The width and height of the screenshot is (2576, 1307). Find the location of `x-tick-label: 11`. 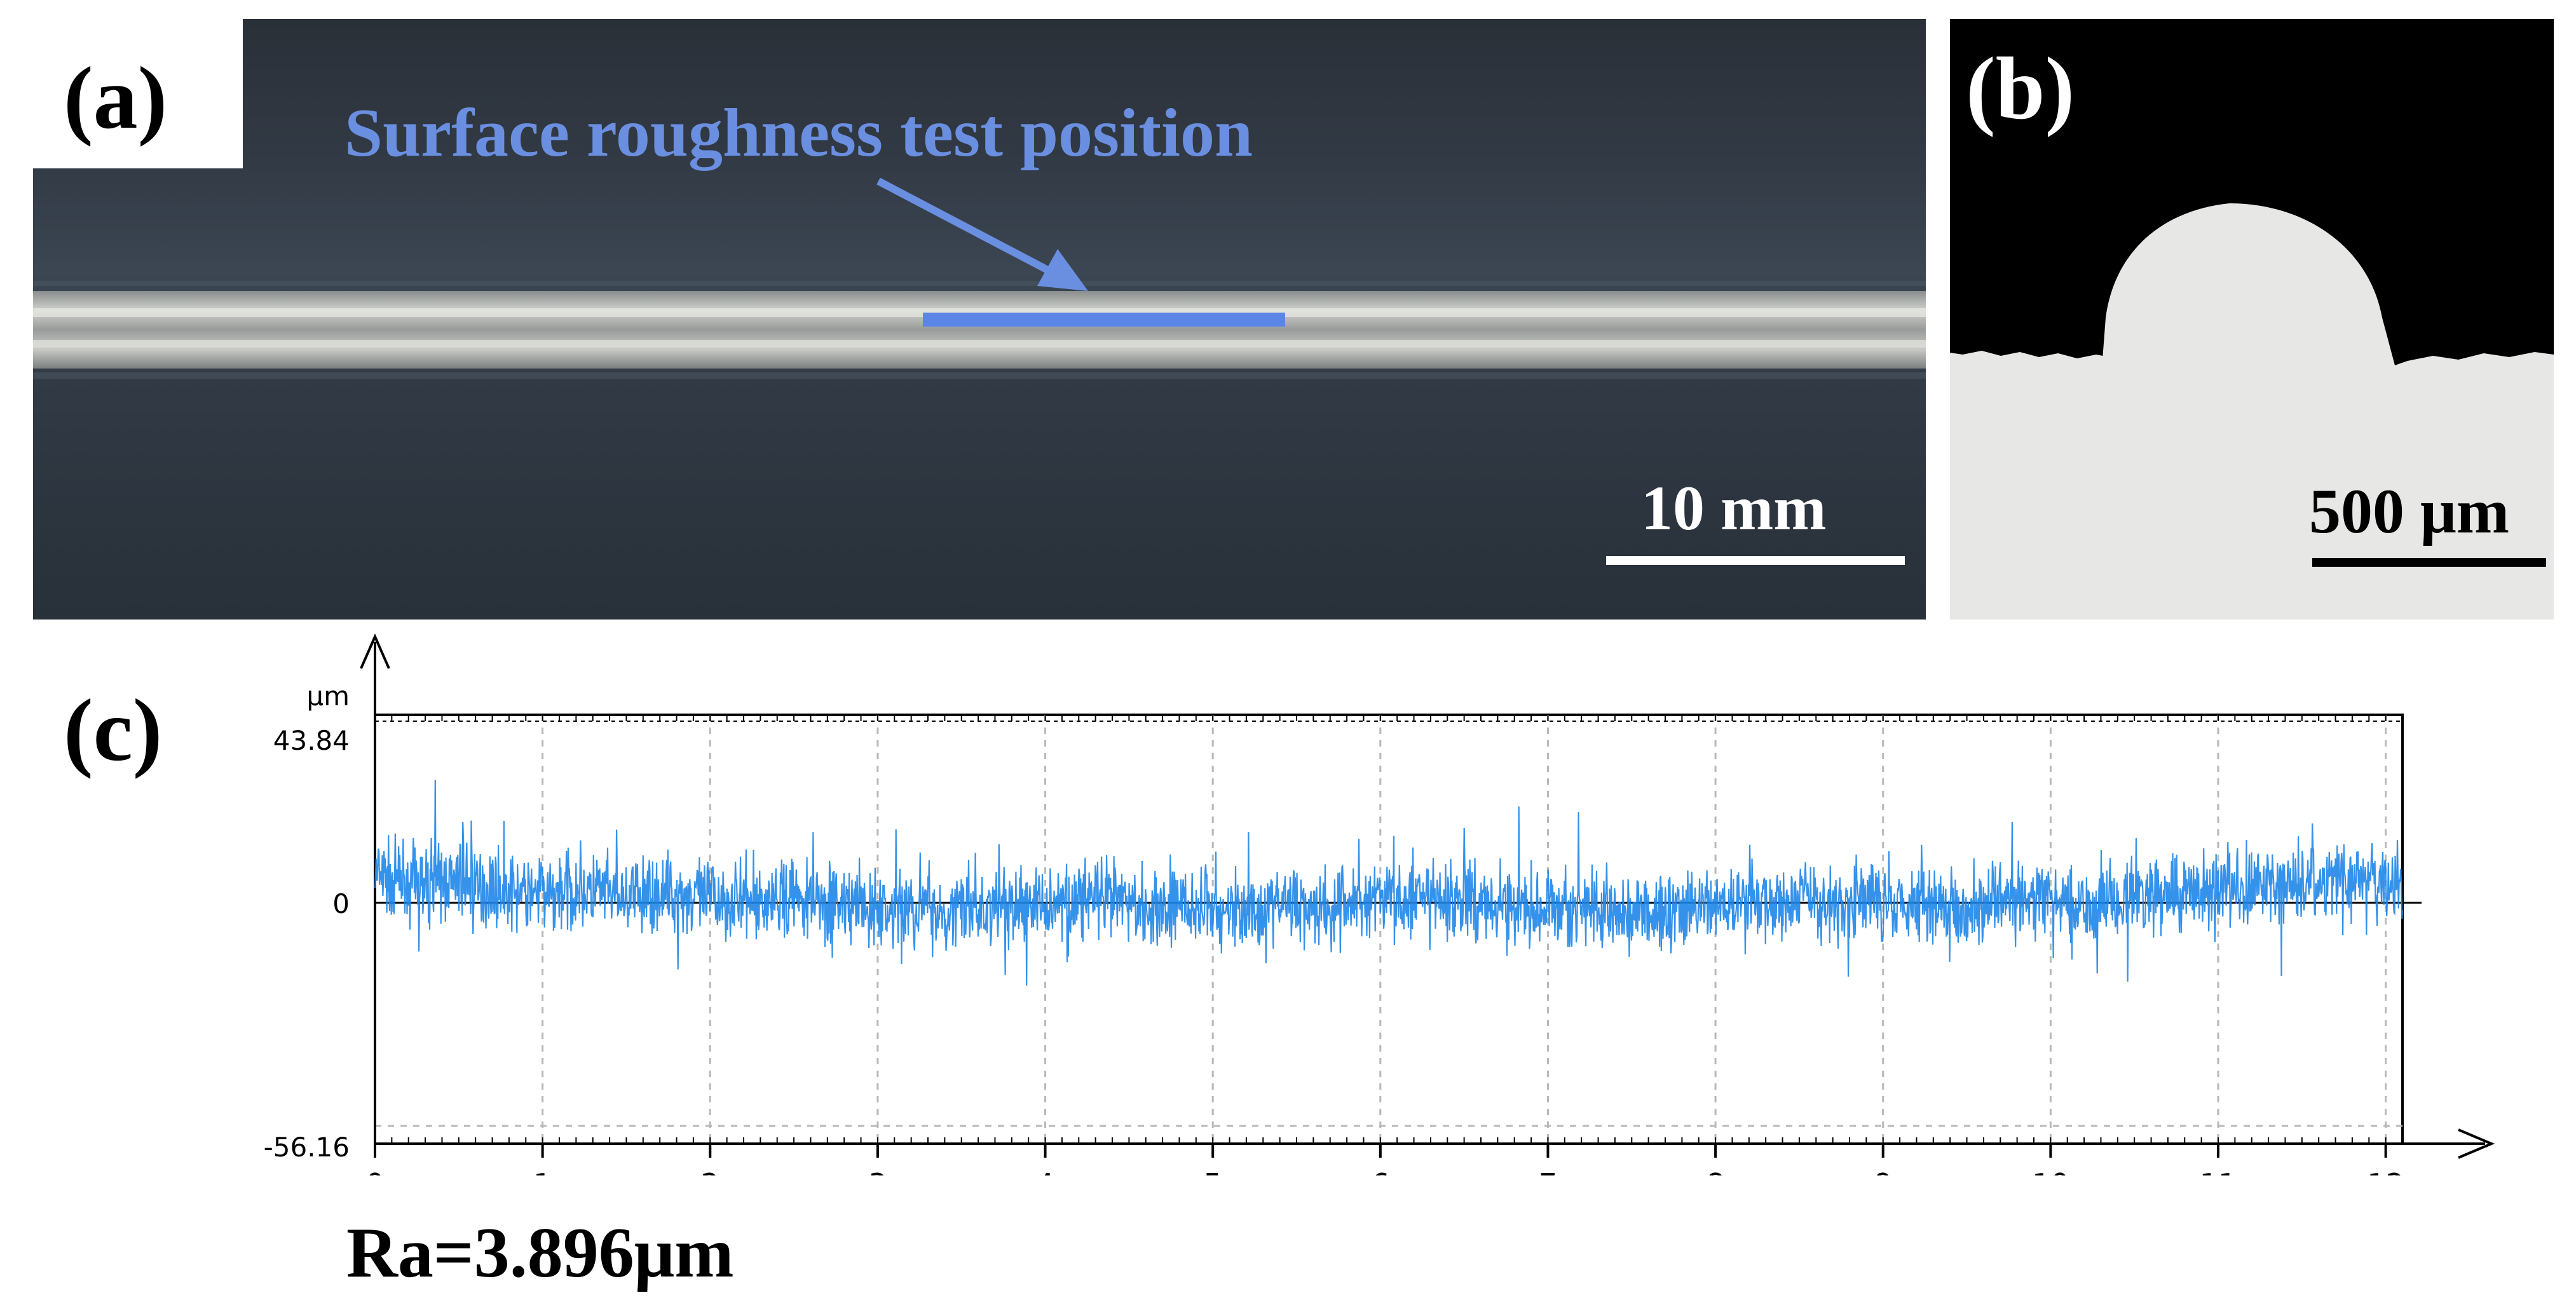

x-tick-label: 11 is located at coordinates (2218, 1171).